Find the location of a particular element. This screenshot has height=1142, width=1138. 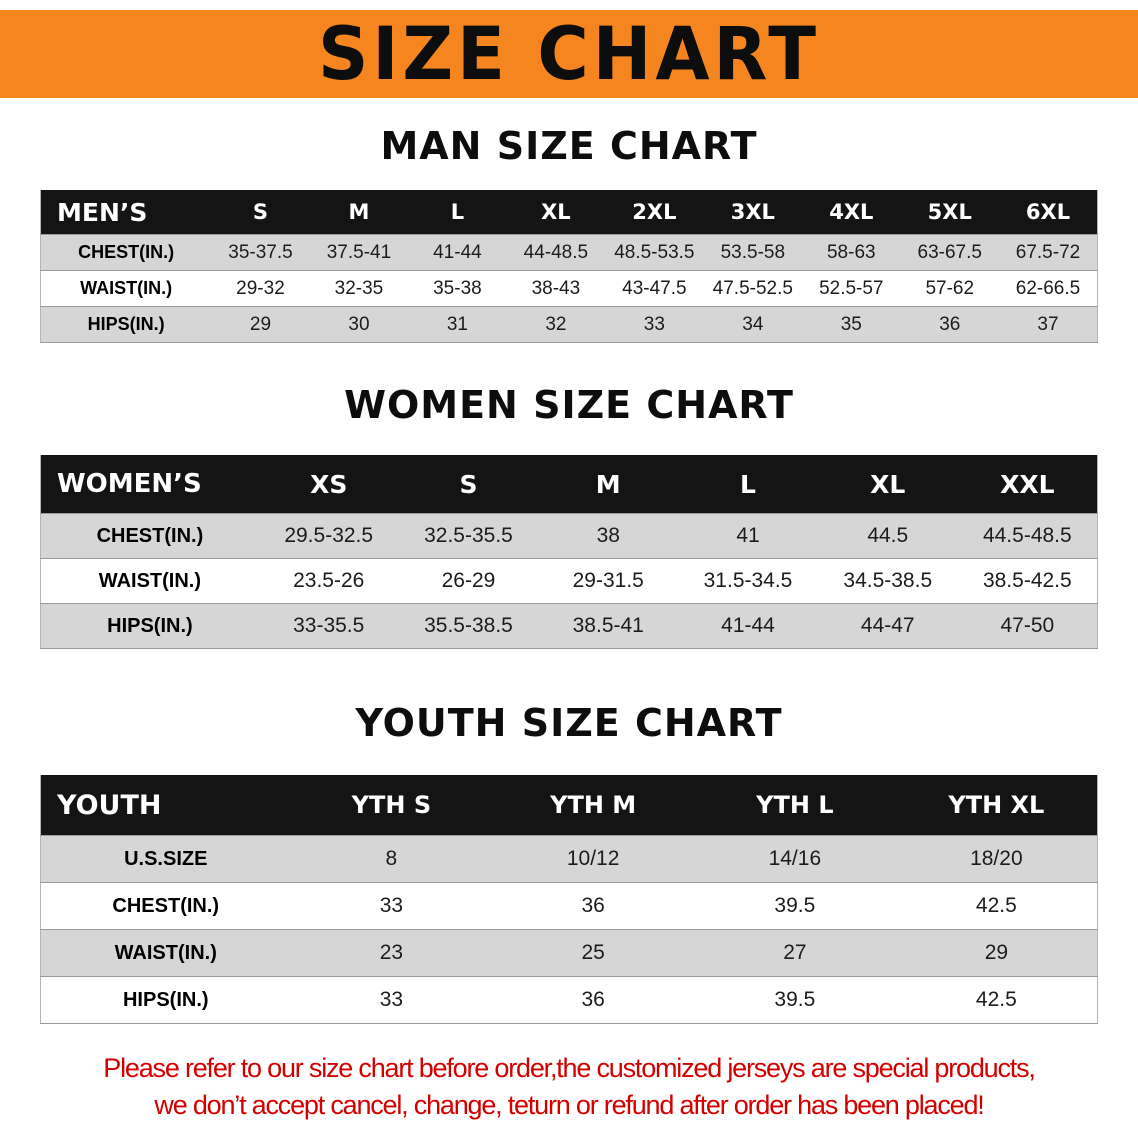

size-value: 38 is located at coordinates (608, 536).